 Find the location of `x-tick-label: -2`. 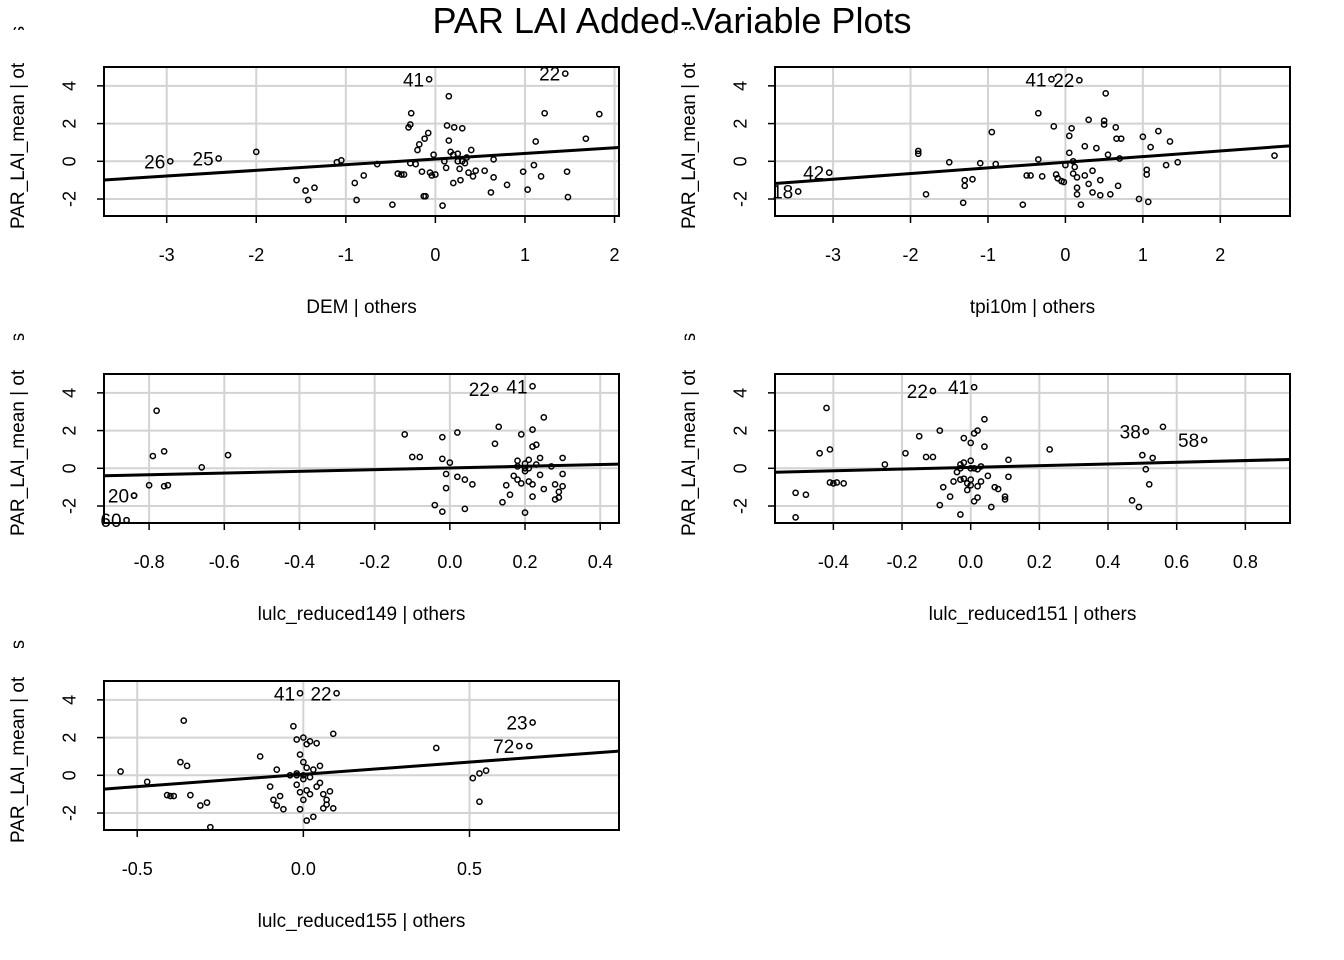

x-tick-label: -2 is located at coordinates (256, 255).